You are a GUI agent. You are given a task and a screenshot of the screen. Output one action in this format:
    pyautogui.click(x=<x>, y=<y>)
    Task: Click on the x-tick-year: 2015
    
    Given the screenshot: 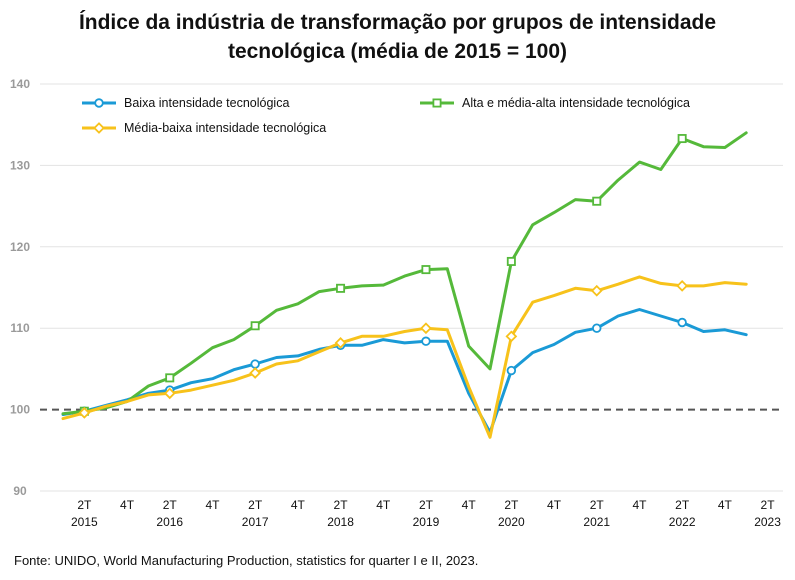 What is the action you would take?
    pyautogui.click(x=84, y=522)
    